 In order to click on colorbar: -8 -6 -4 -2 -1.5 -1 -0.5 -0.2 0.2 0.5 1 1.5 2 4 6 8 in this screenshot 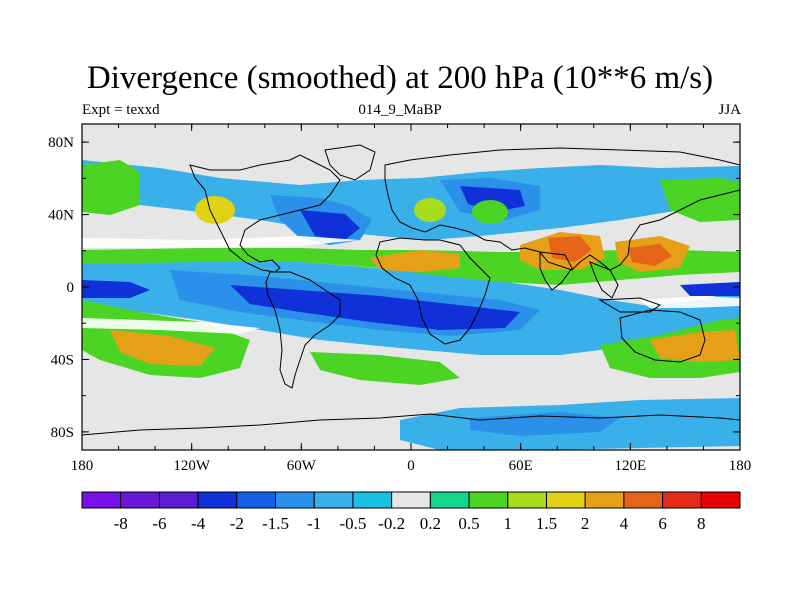, I will do `click(411, 512)`.